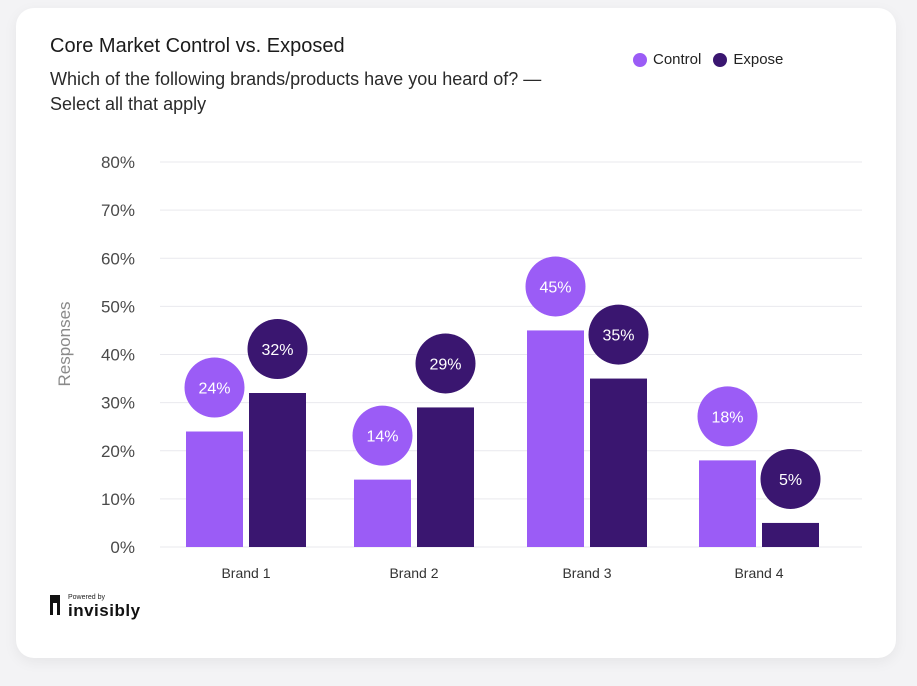  Describe the element at coordinates (677, 59) in the screenshot. I see `legend-label-control: Control` at that location.